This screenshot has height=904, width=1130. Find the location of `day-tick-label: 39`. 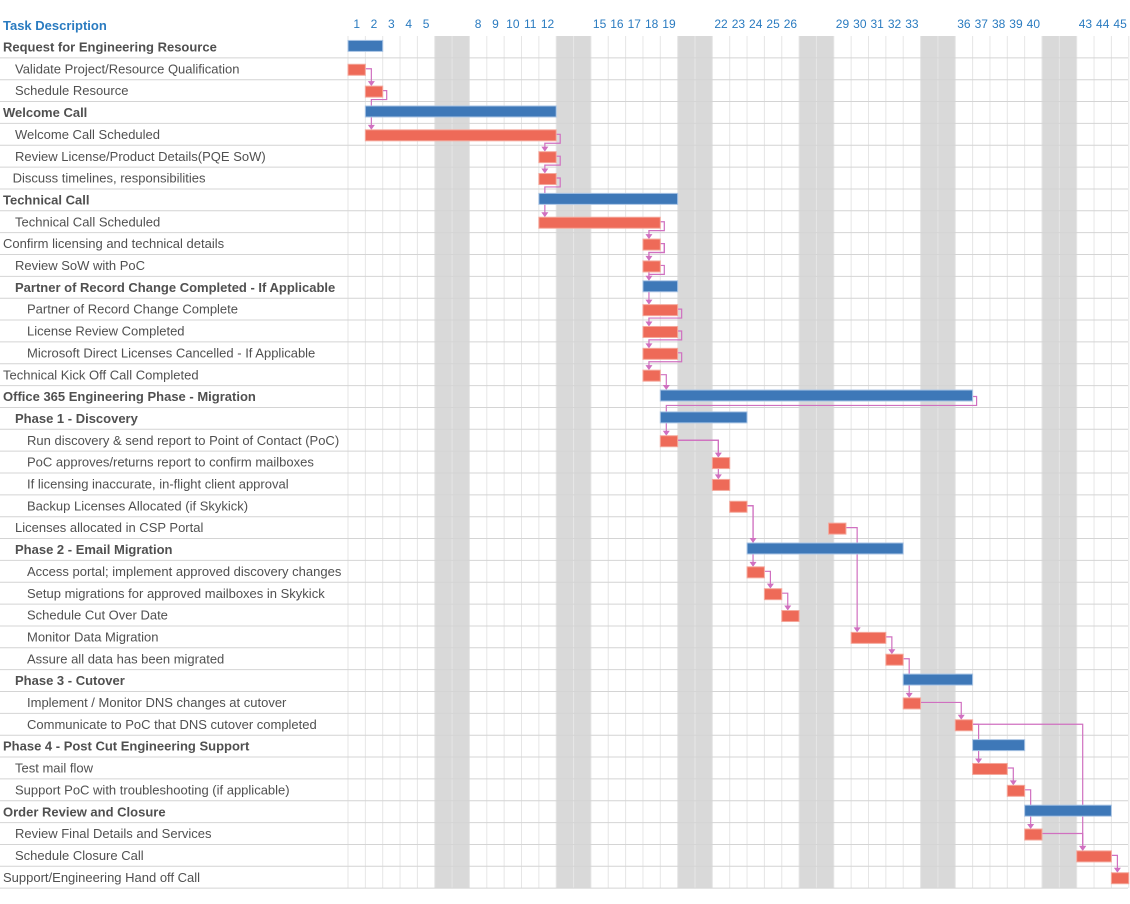

day-tick-label: 39 is located at coordinates (1016, 24).